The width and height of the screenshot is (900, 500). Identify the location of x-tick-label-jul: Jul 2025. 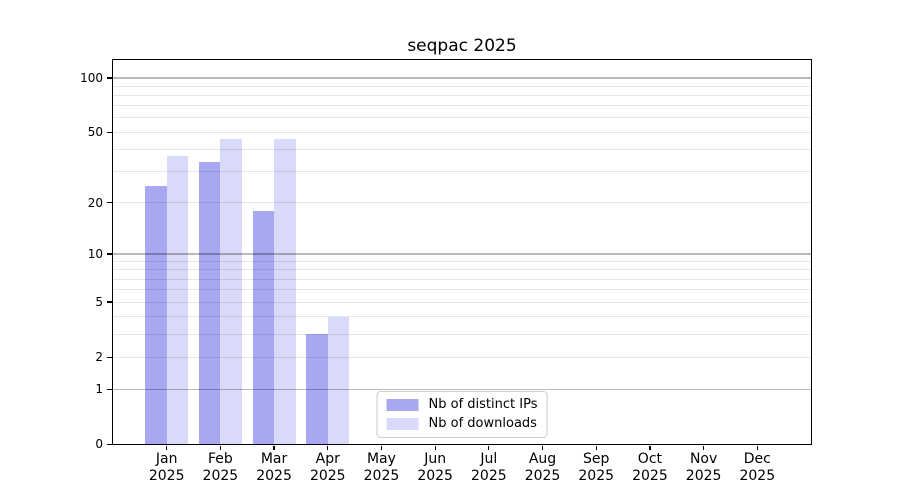
(489, 468).